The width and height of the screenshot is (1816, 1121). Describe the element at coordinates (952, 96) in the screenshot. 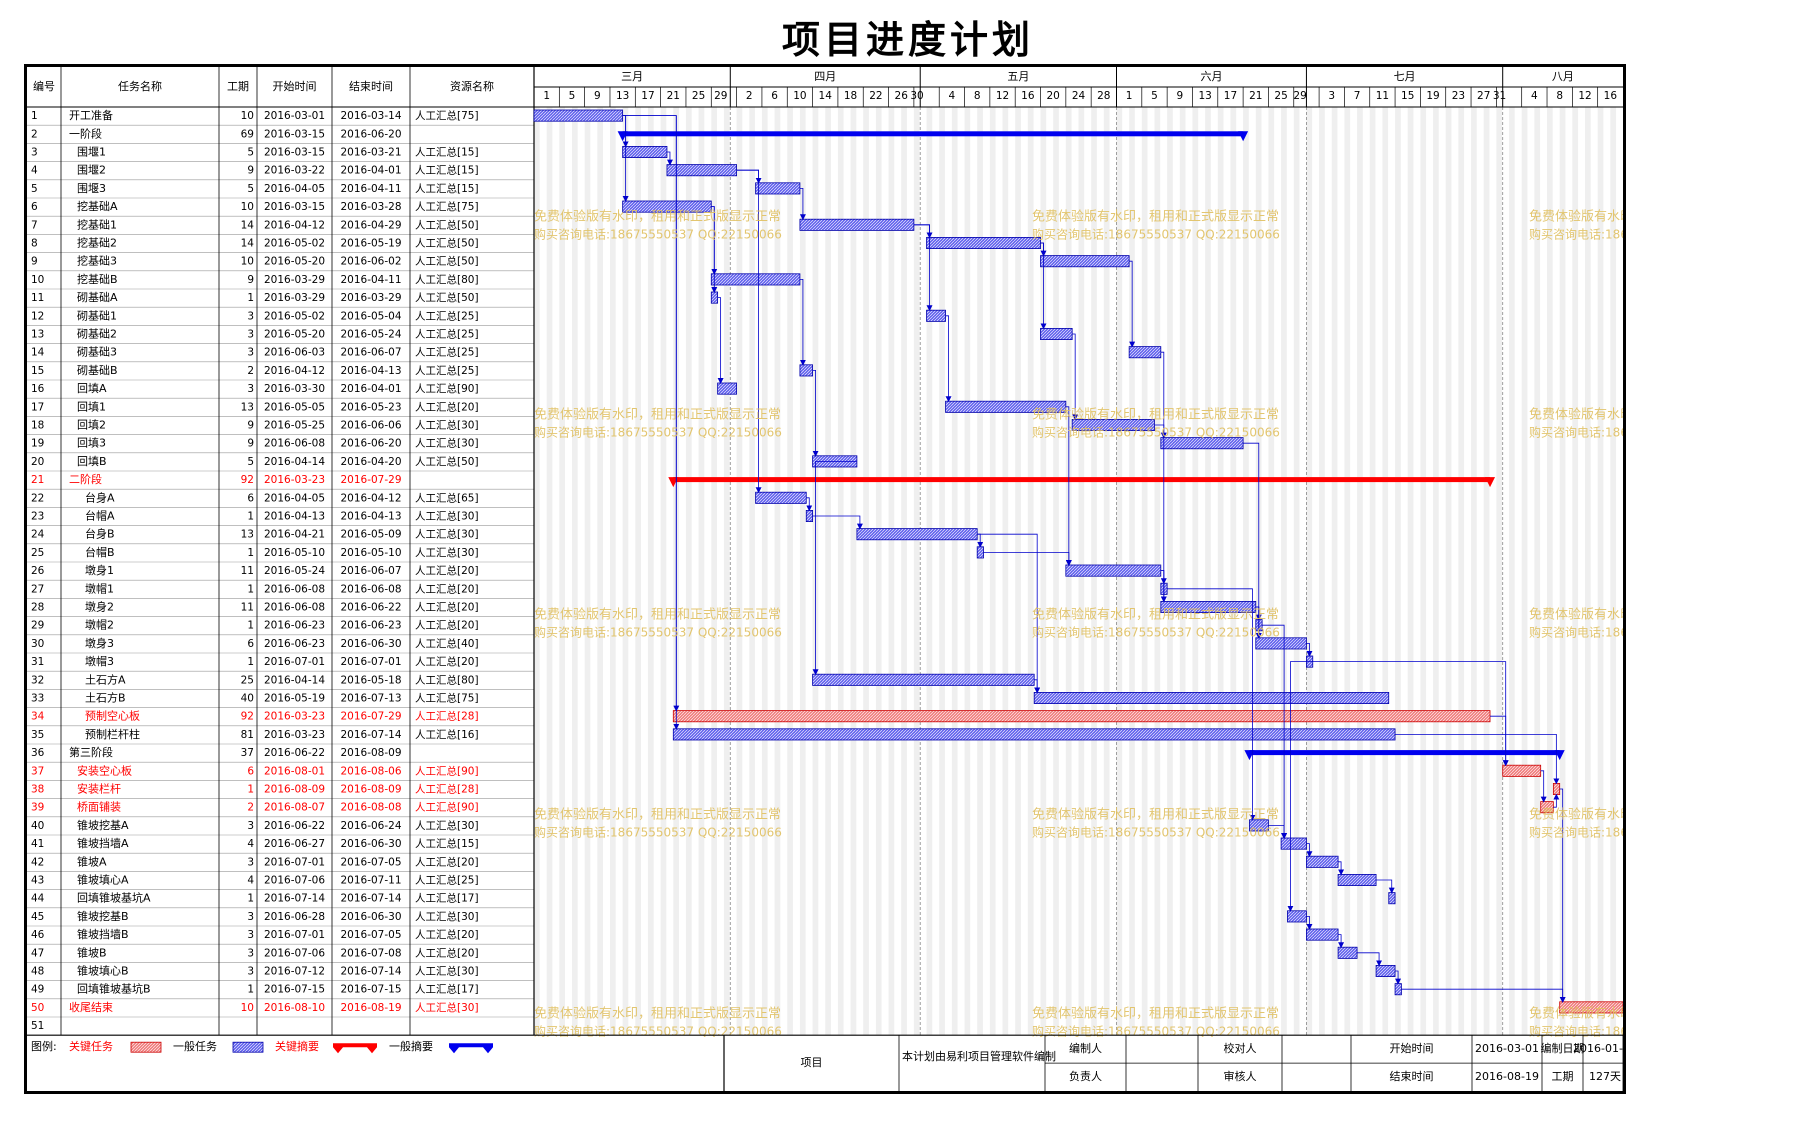

I see `day-tick-label: 4` at that location.